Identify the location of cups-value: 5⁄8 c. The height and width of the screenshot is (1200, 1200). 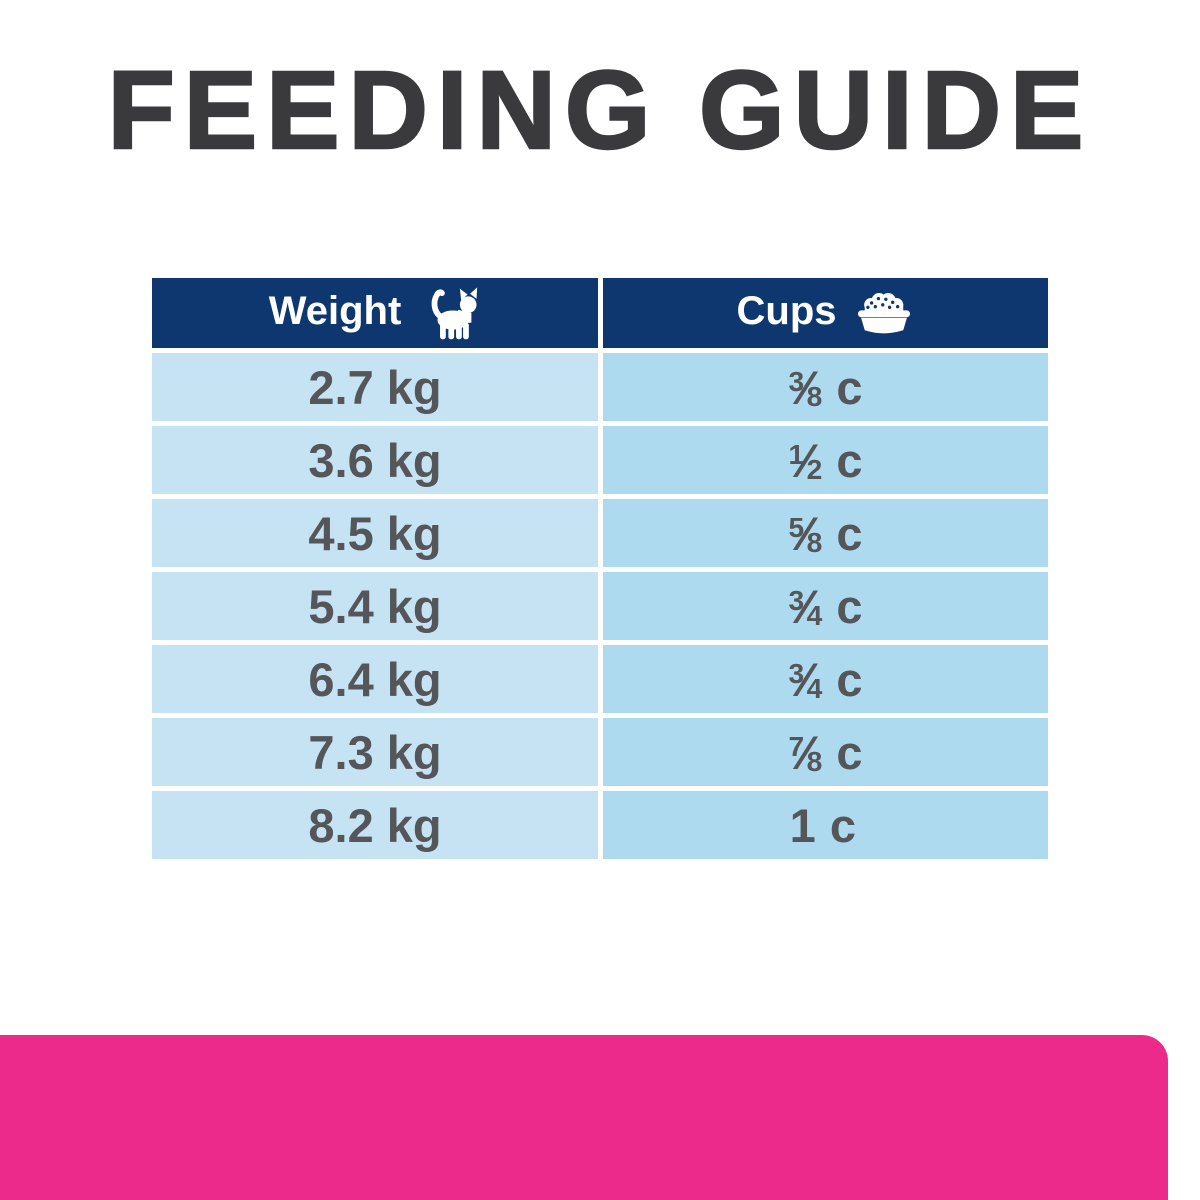
(825, 533).